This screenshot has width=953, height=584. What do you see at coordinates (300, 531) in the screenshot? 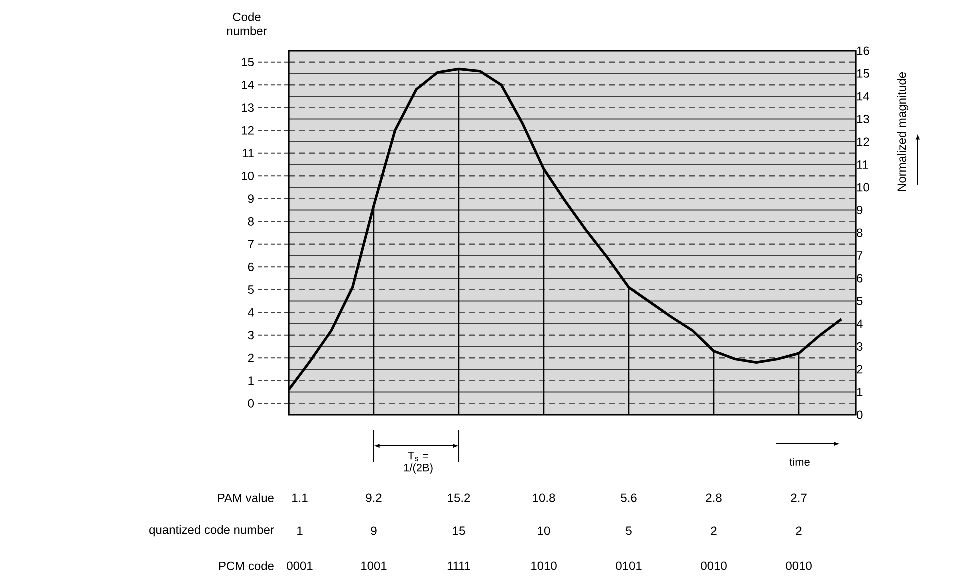
I see `text: 1` at bounding box center [300, 531].